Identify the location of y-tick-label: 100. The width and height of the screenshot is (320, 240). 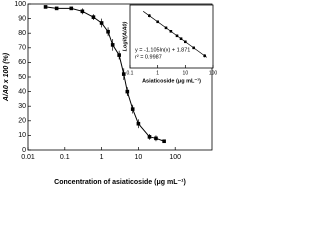
(20, 4).